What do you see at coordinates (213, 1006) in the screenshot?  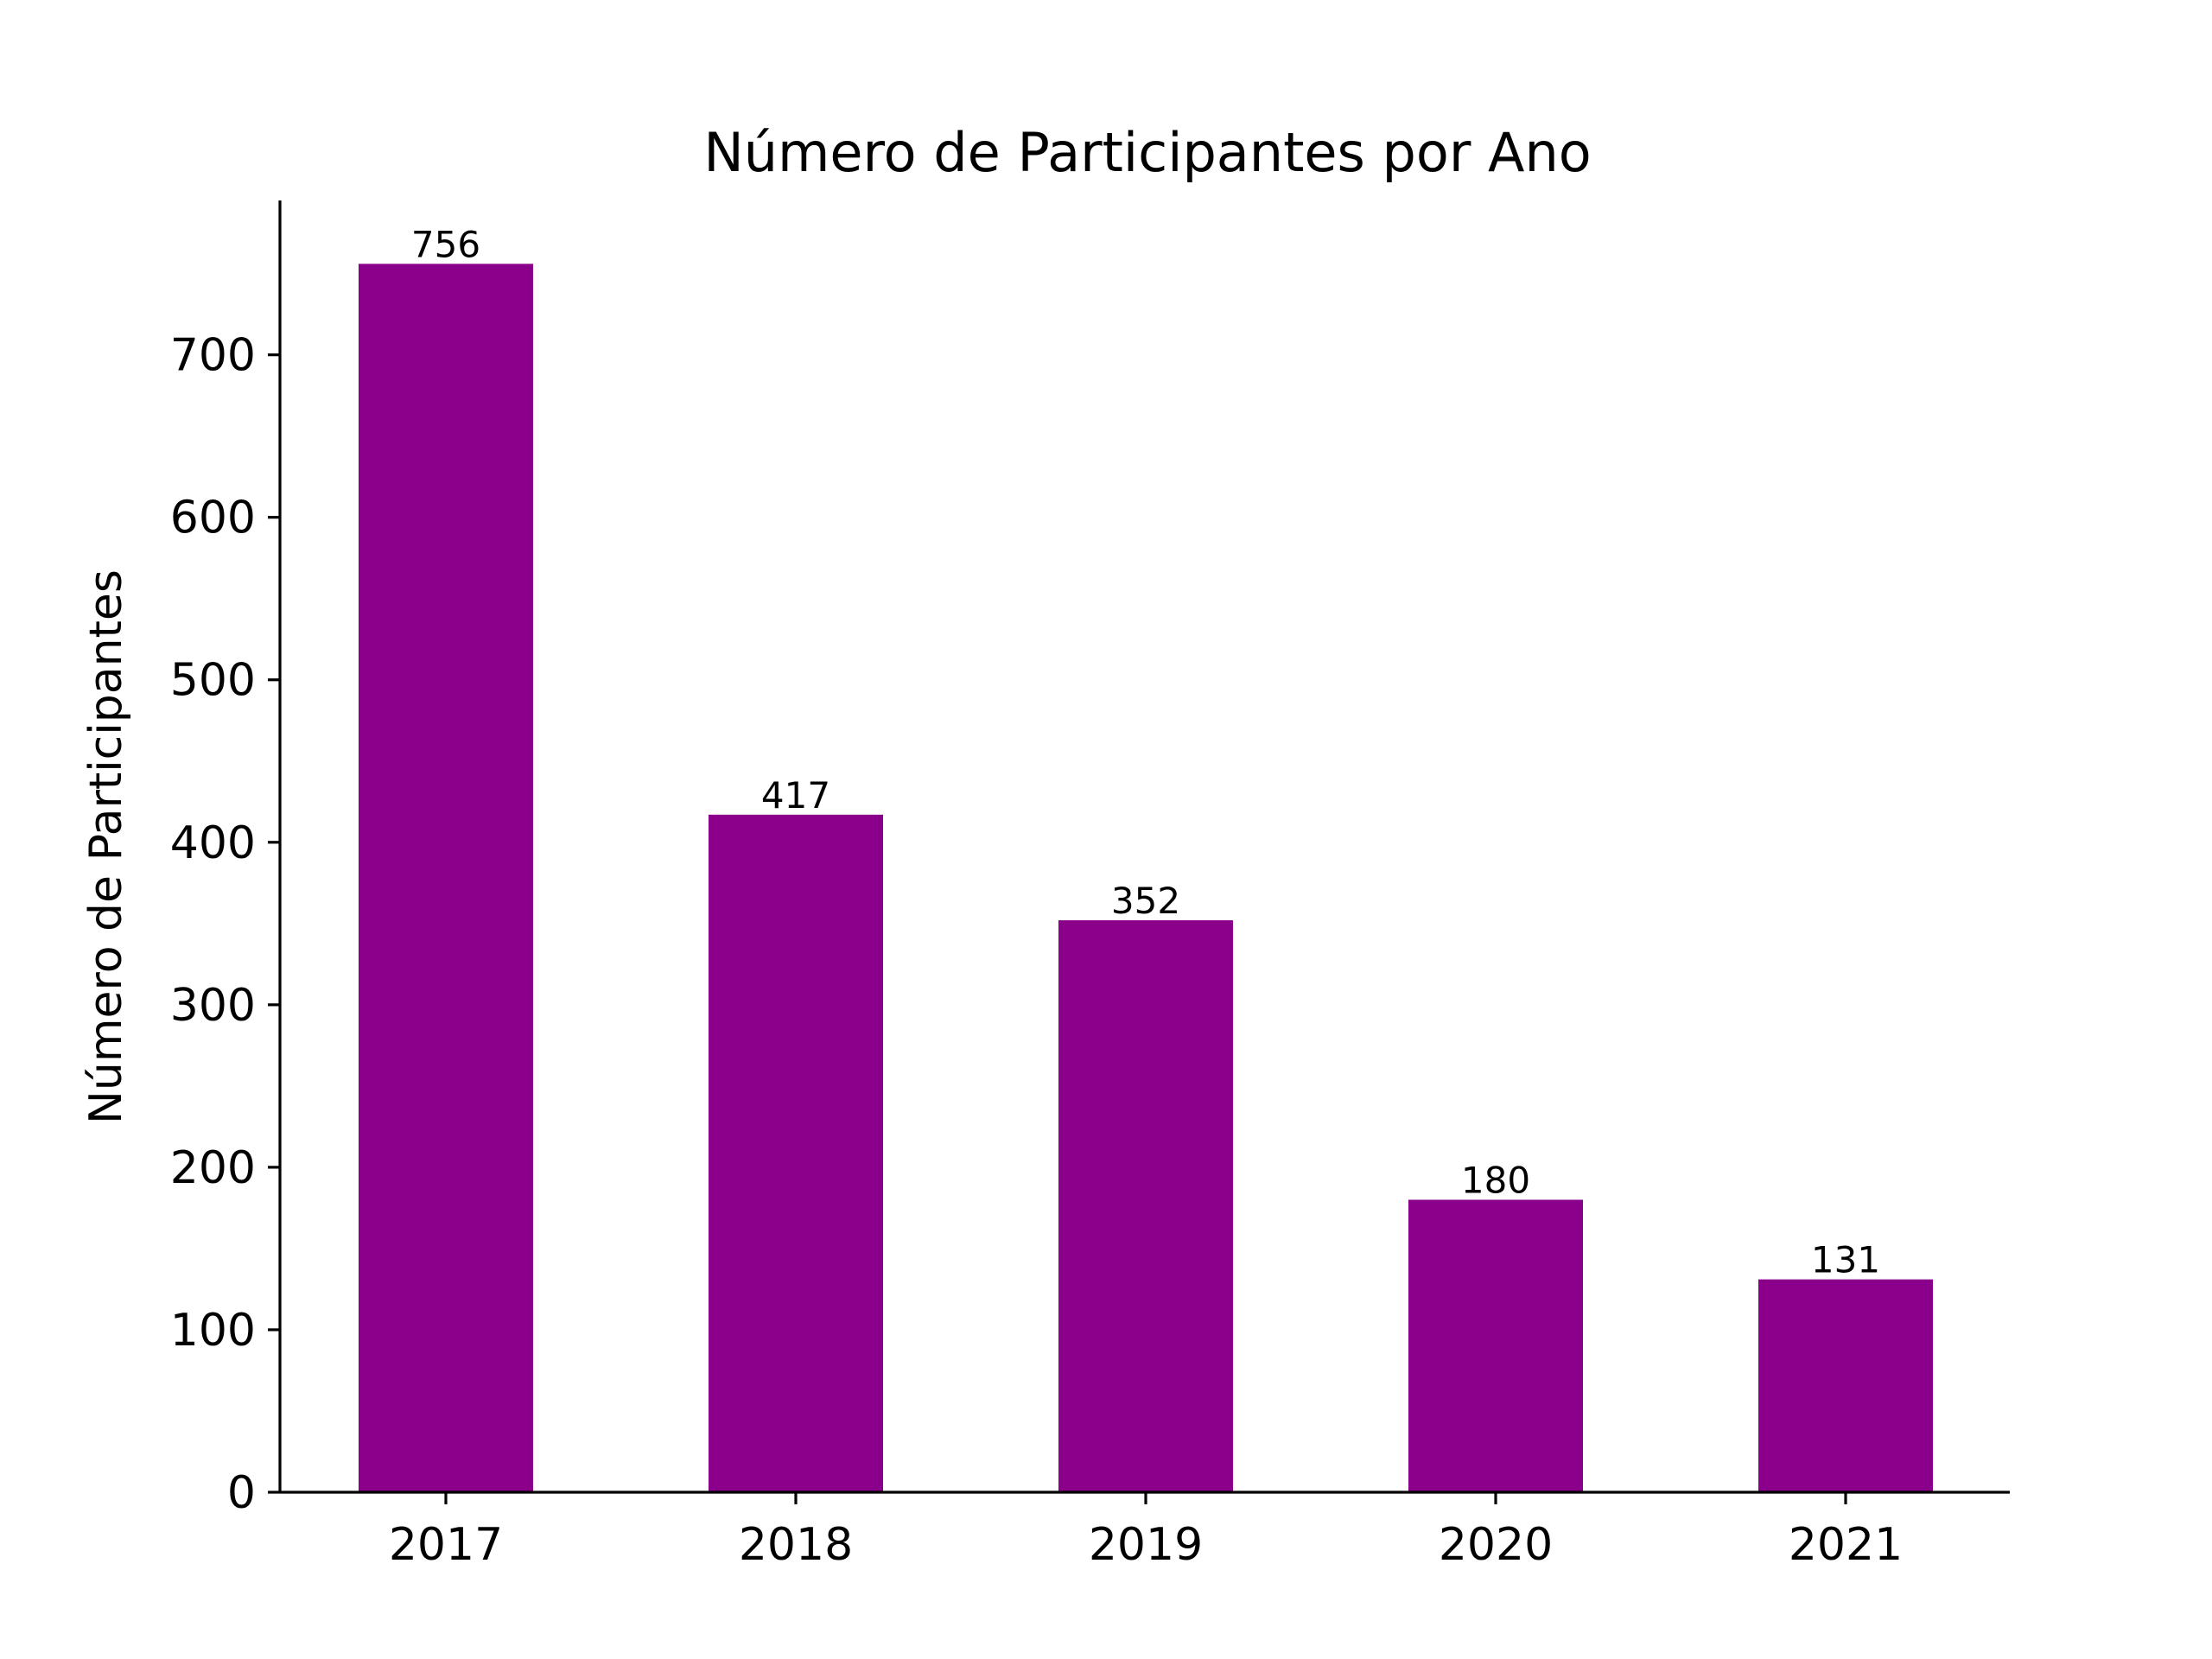 I see `y-tick-label-300: 300` at bounding box center [213, 1006].